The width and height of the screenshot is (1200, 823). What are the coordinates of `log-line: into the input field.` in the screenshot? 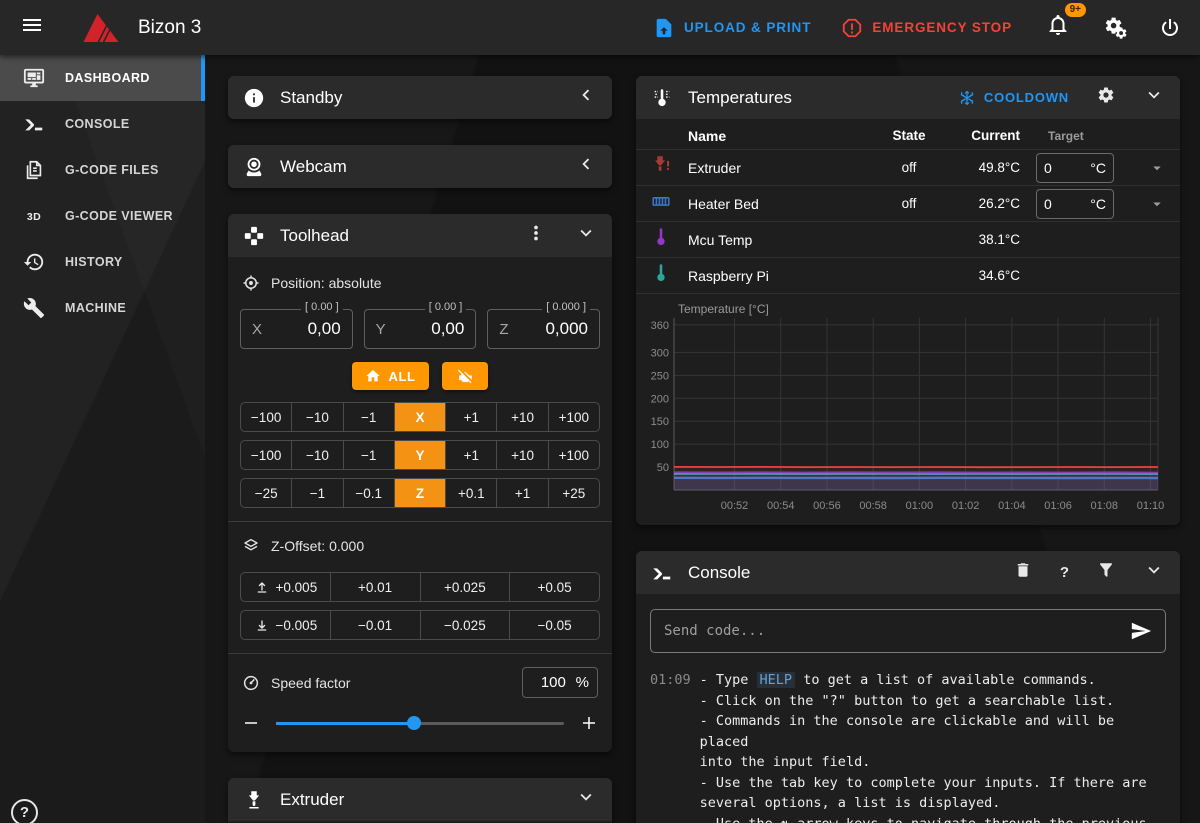 It's located at (785, 762).